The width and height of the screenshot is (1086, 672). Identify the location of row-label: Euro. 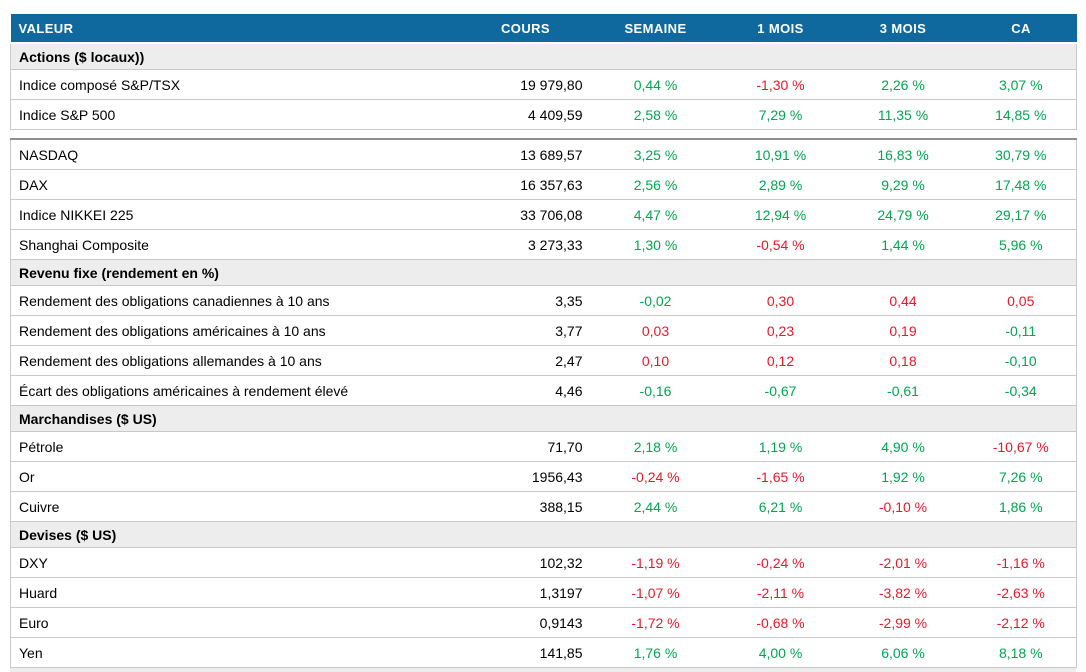
(235, 622).